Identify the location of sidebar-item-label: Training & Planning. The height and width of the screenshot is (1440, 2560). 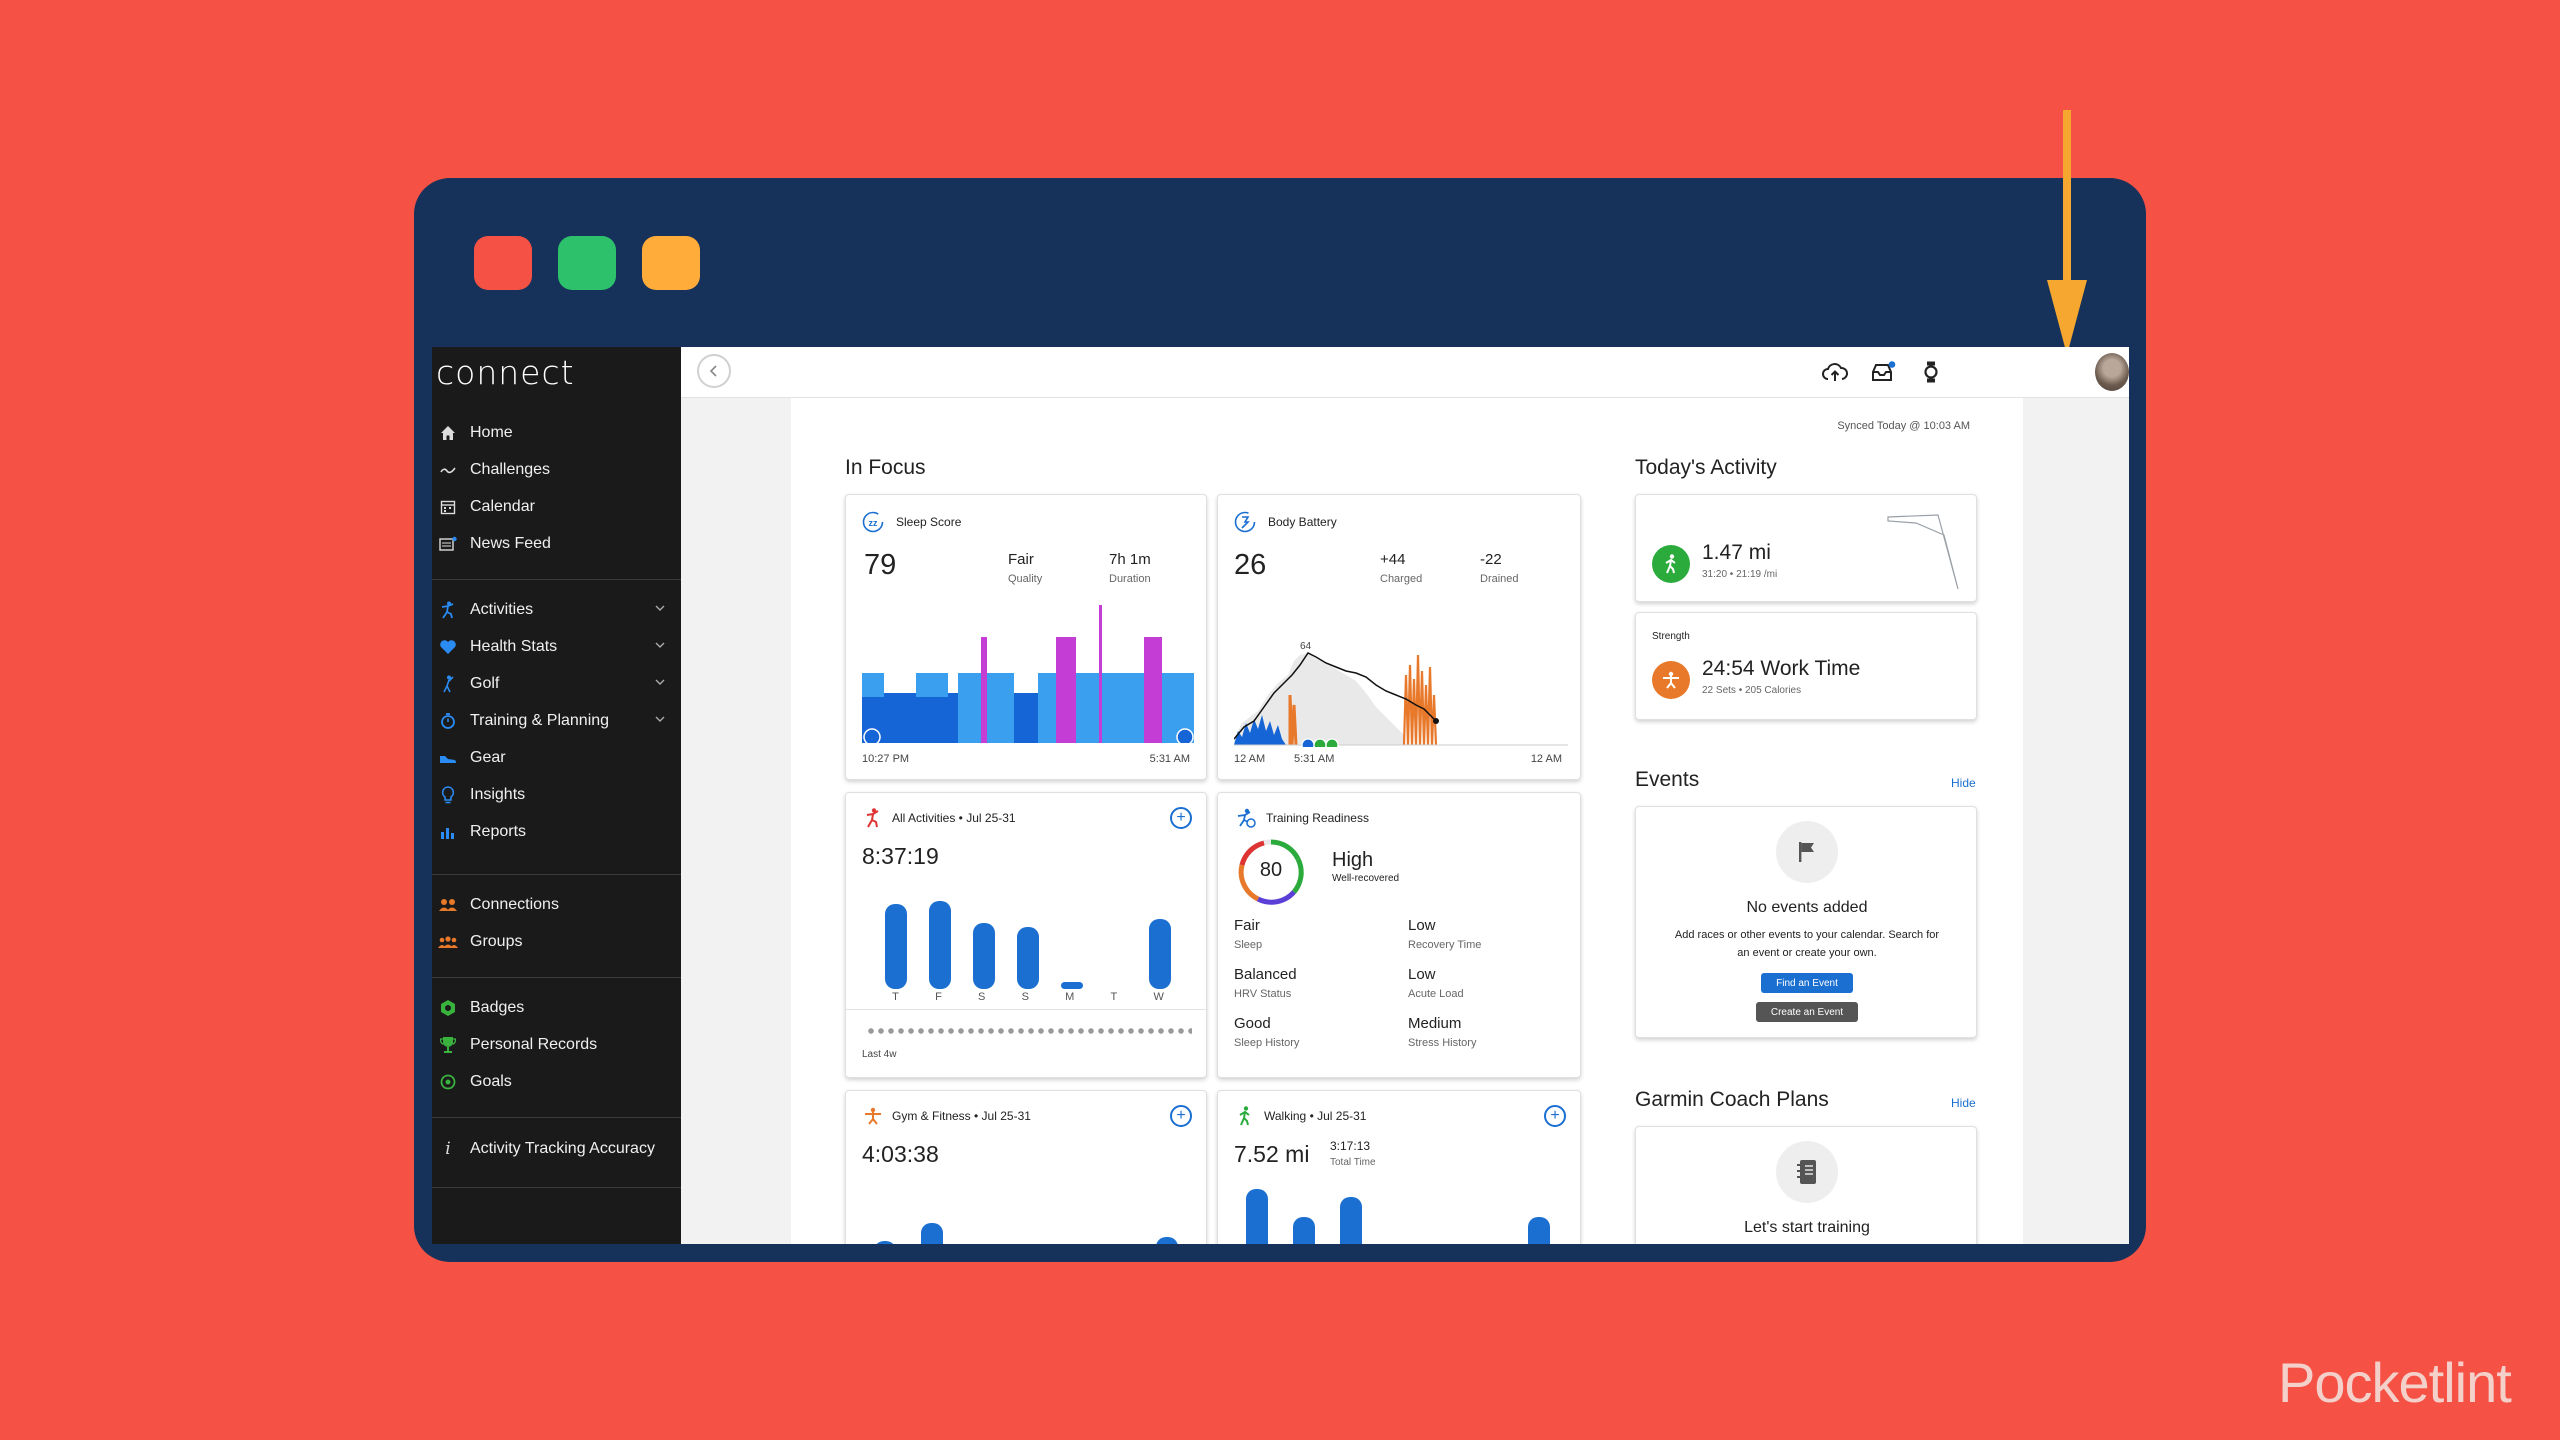
(540, 720).